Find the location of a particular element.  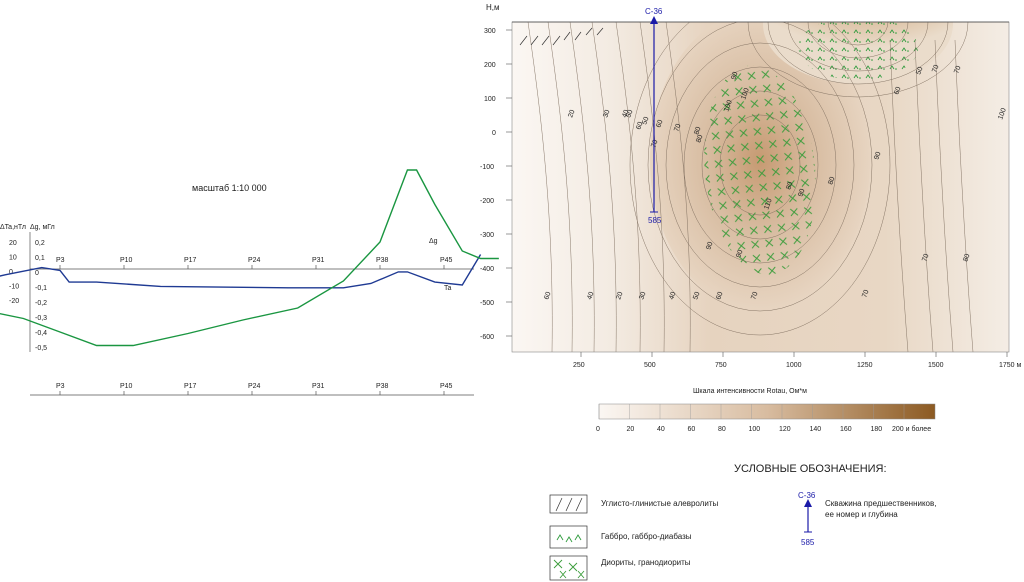

g-curve is located at coordinates (249, 258).